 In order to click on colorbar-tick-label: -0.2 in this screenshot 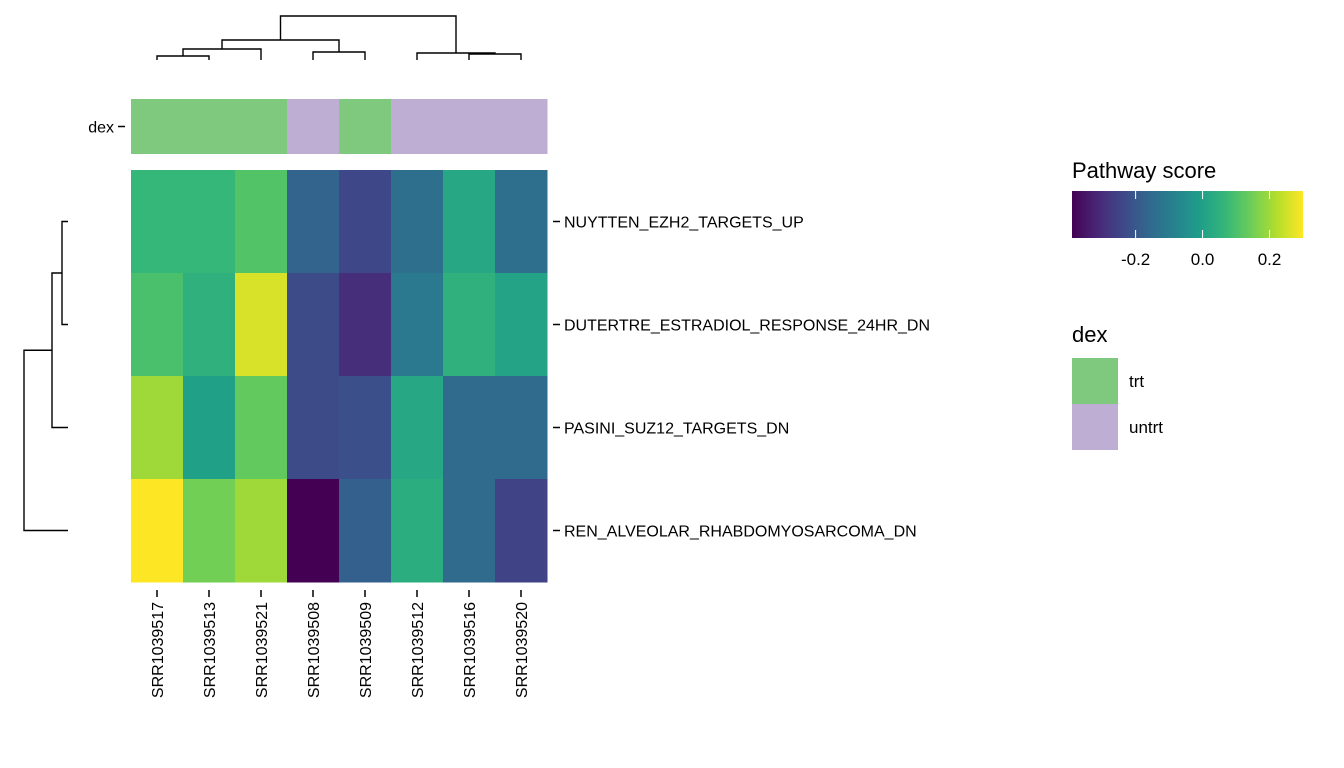, I will do `click(1135, 259)`.